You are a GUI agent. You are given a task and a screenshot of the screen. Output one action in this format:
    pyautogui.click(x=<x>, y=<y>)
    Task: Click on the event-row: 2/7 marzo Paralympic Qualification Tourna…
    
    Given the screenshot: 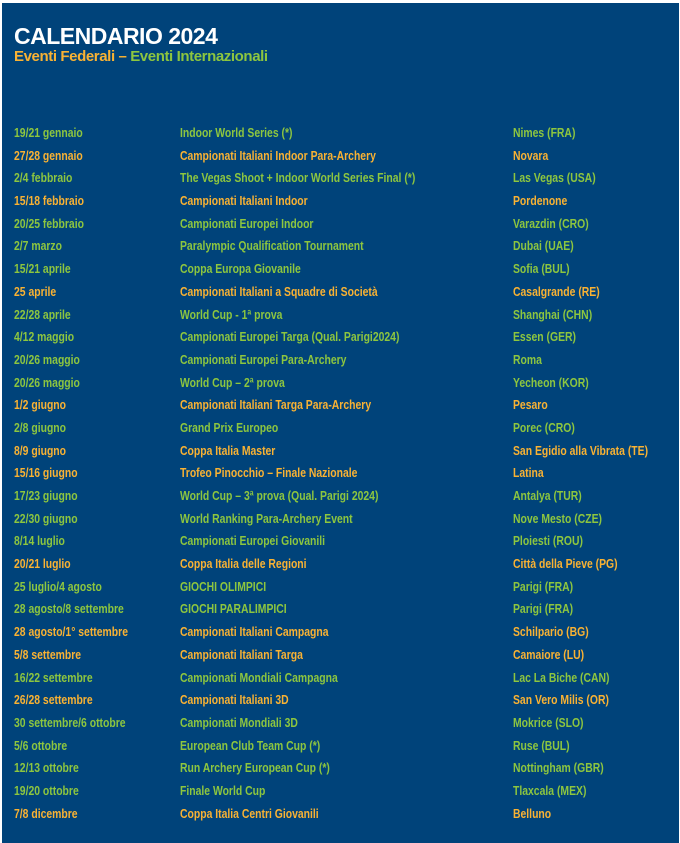 What is the action you would take?
    pyautogui.click(x=340, y=248)
    